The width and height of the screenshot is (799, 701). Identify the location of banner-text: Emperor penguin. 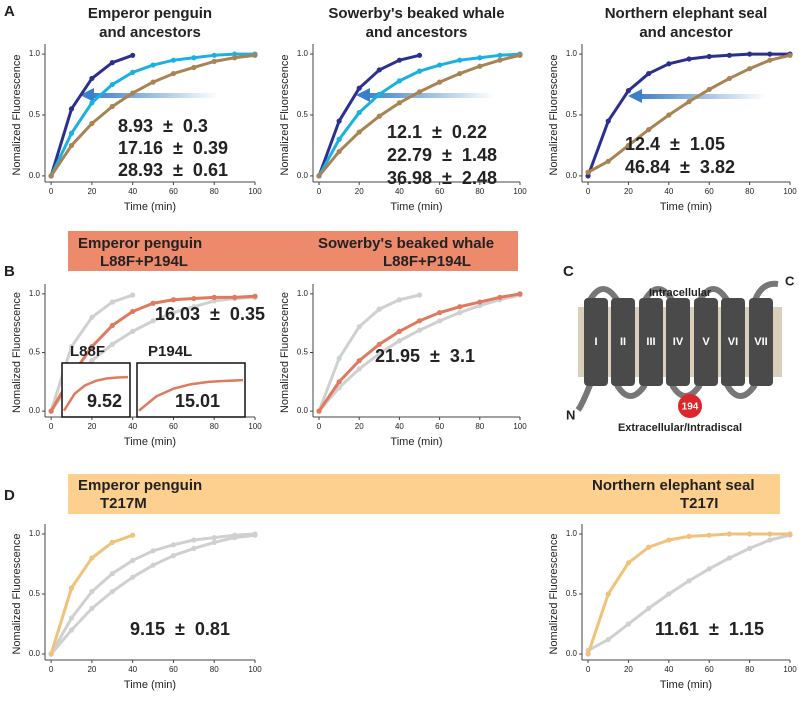
(140, 485).